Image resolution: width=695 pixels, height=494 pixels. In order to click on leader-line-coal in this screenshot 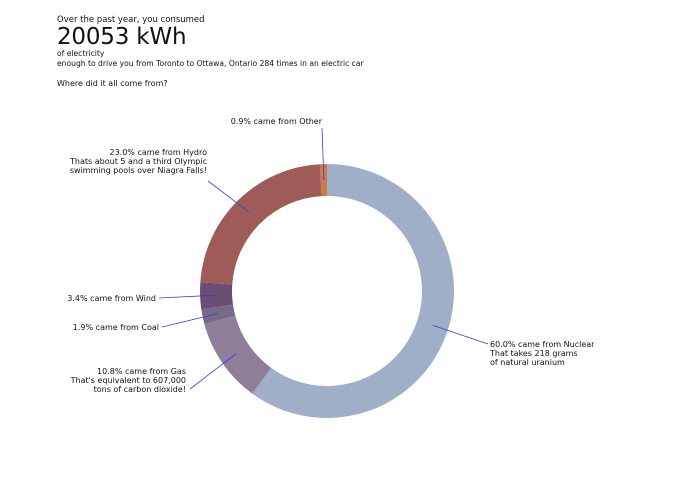, I will do `click(190, 320)`.